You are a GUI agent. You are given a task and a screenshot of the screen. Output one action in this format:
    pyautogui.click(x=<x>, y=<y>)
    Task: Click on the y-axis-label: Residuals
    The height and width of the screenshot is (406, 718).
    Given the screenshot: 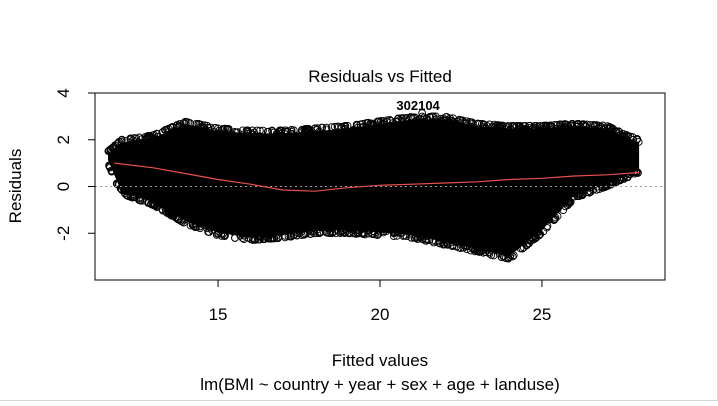 What is the action you would take?
    pyautogui.click(x=15, y=186)
    